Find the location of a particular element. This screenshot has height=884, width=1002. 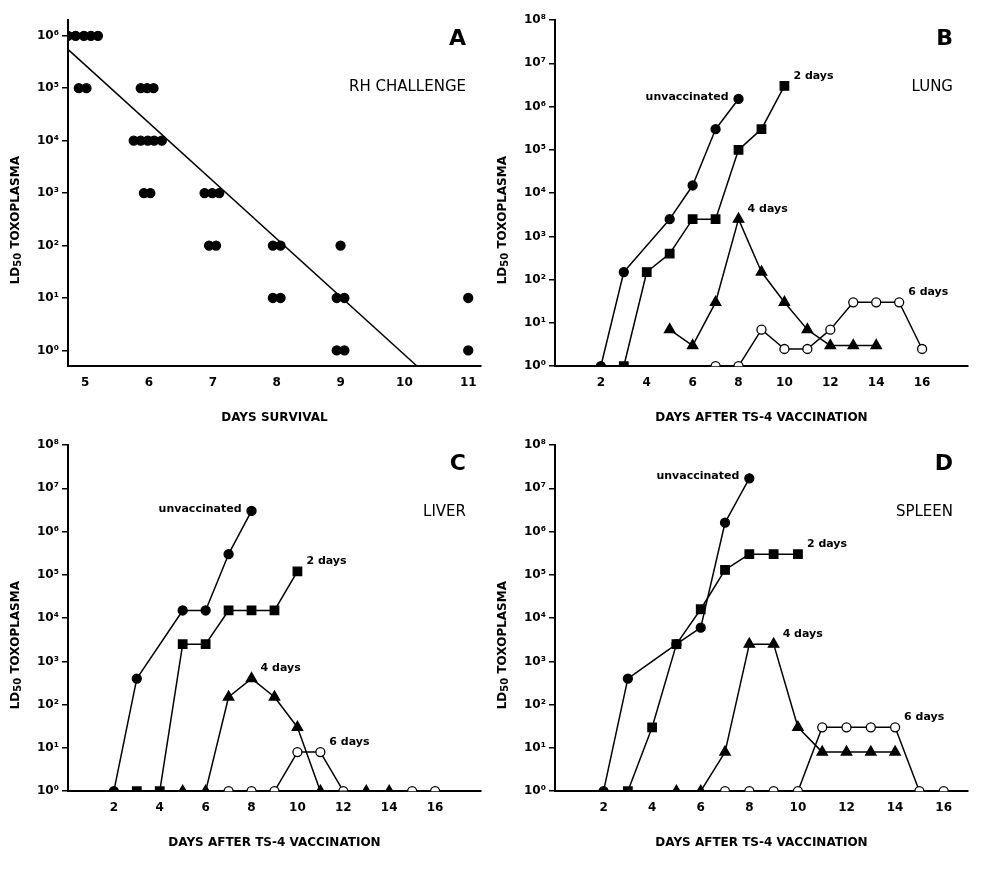

annotation: D is located at coordinates (943, 462).